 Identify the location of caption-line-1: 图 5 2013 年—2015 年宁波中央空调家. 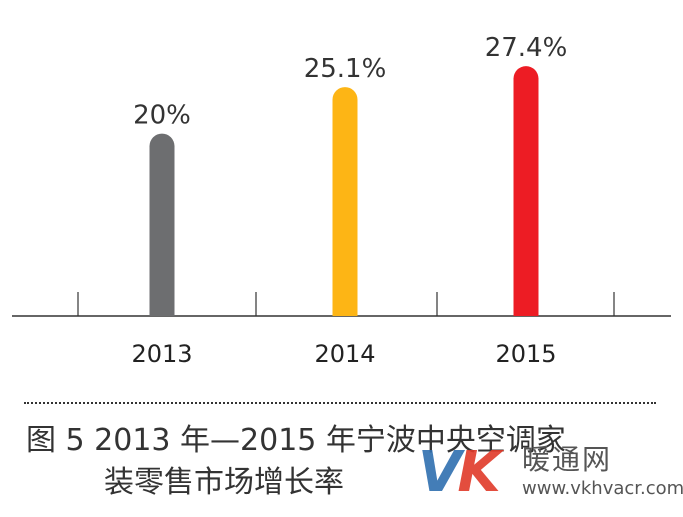
(296, 440).